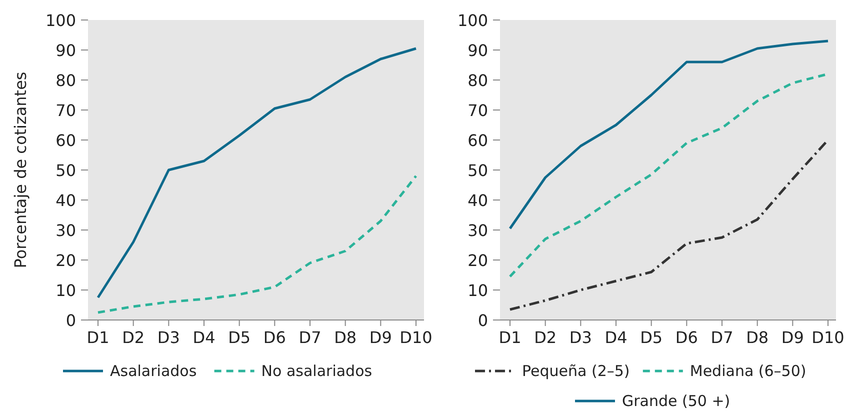  Describe the element at coordinates (676, 401) in the screenshot. I see `legend-label: Grande (50 +)` at that location.